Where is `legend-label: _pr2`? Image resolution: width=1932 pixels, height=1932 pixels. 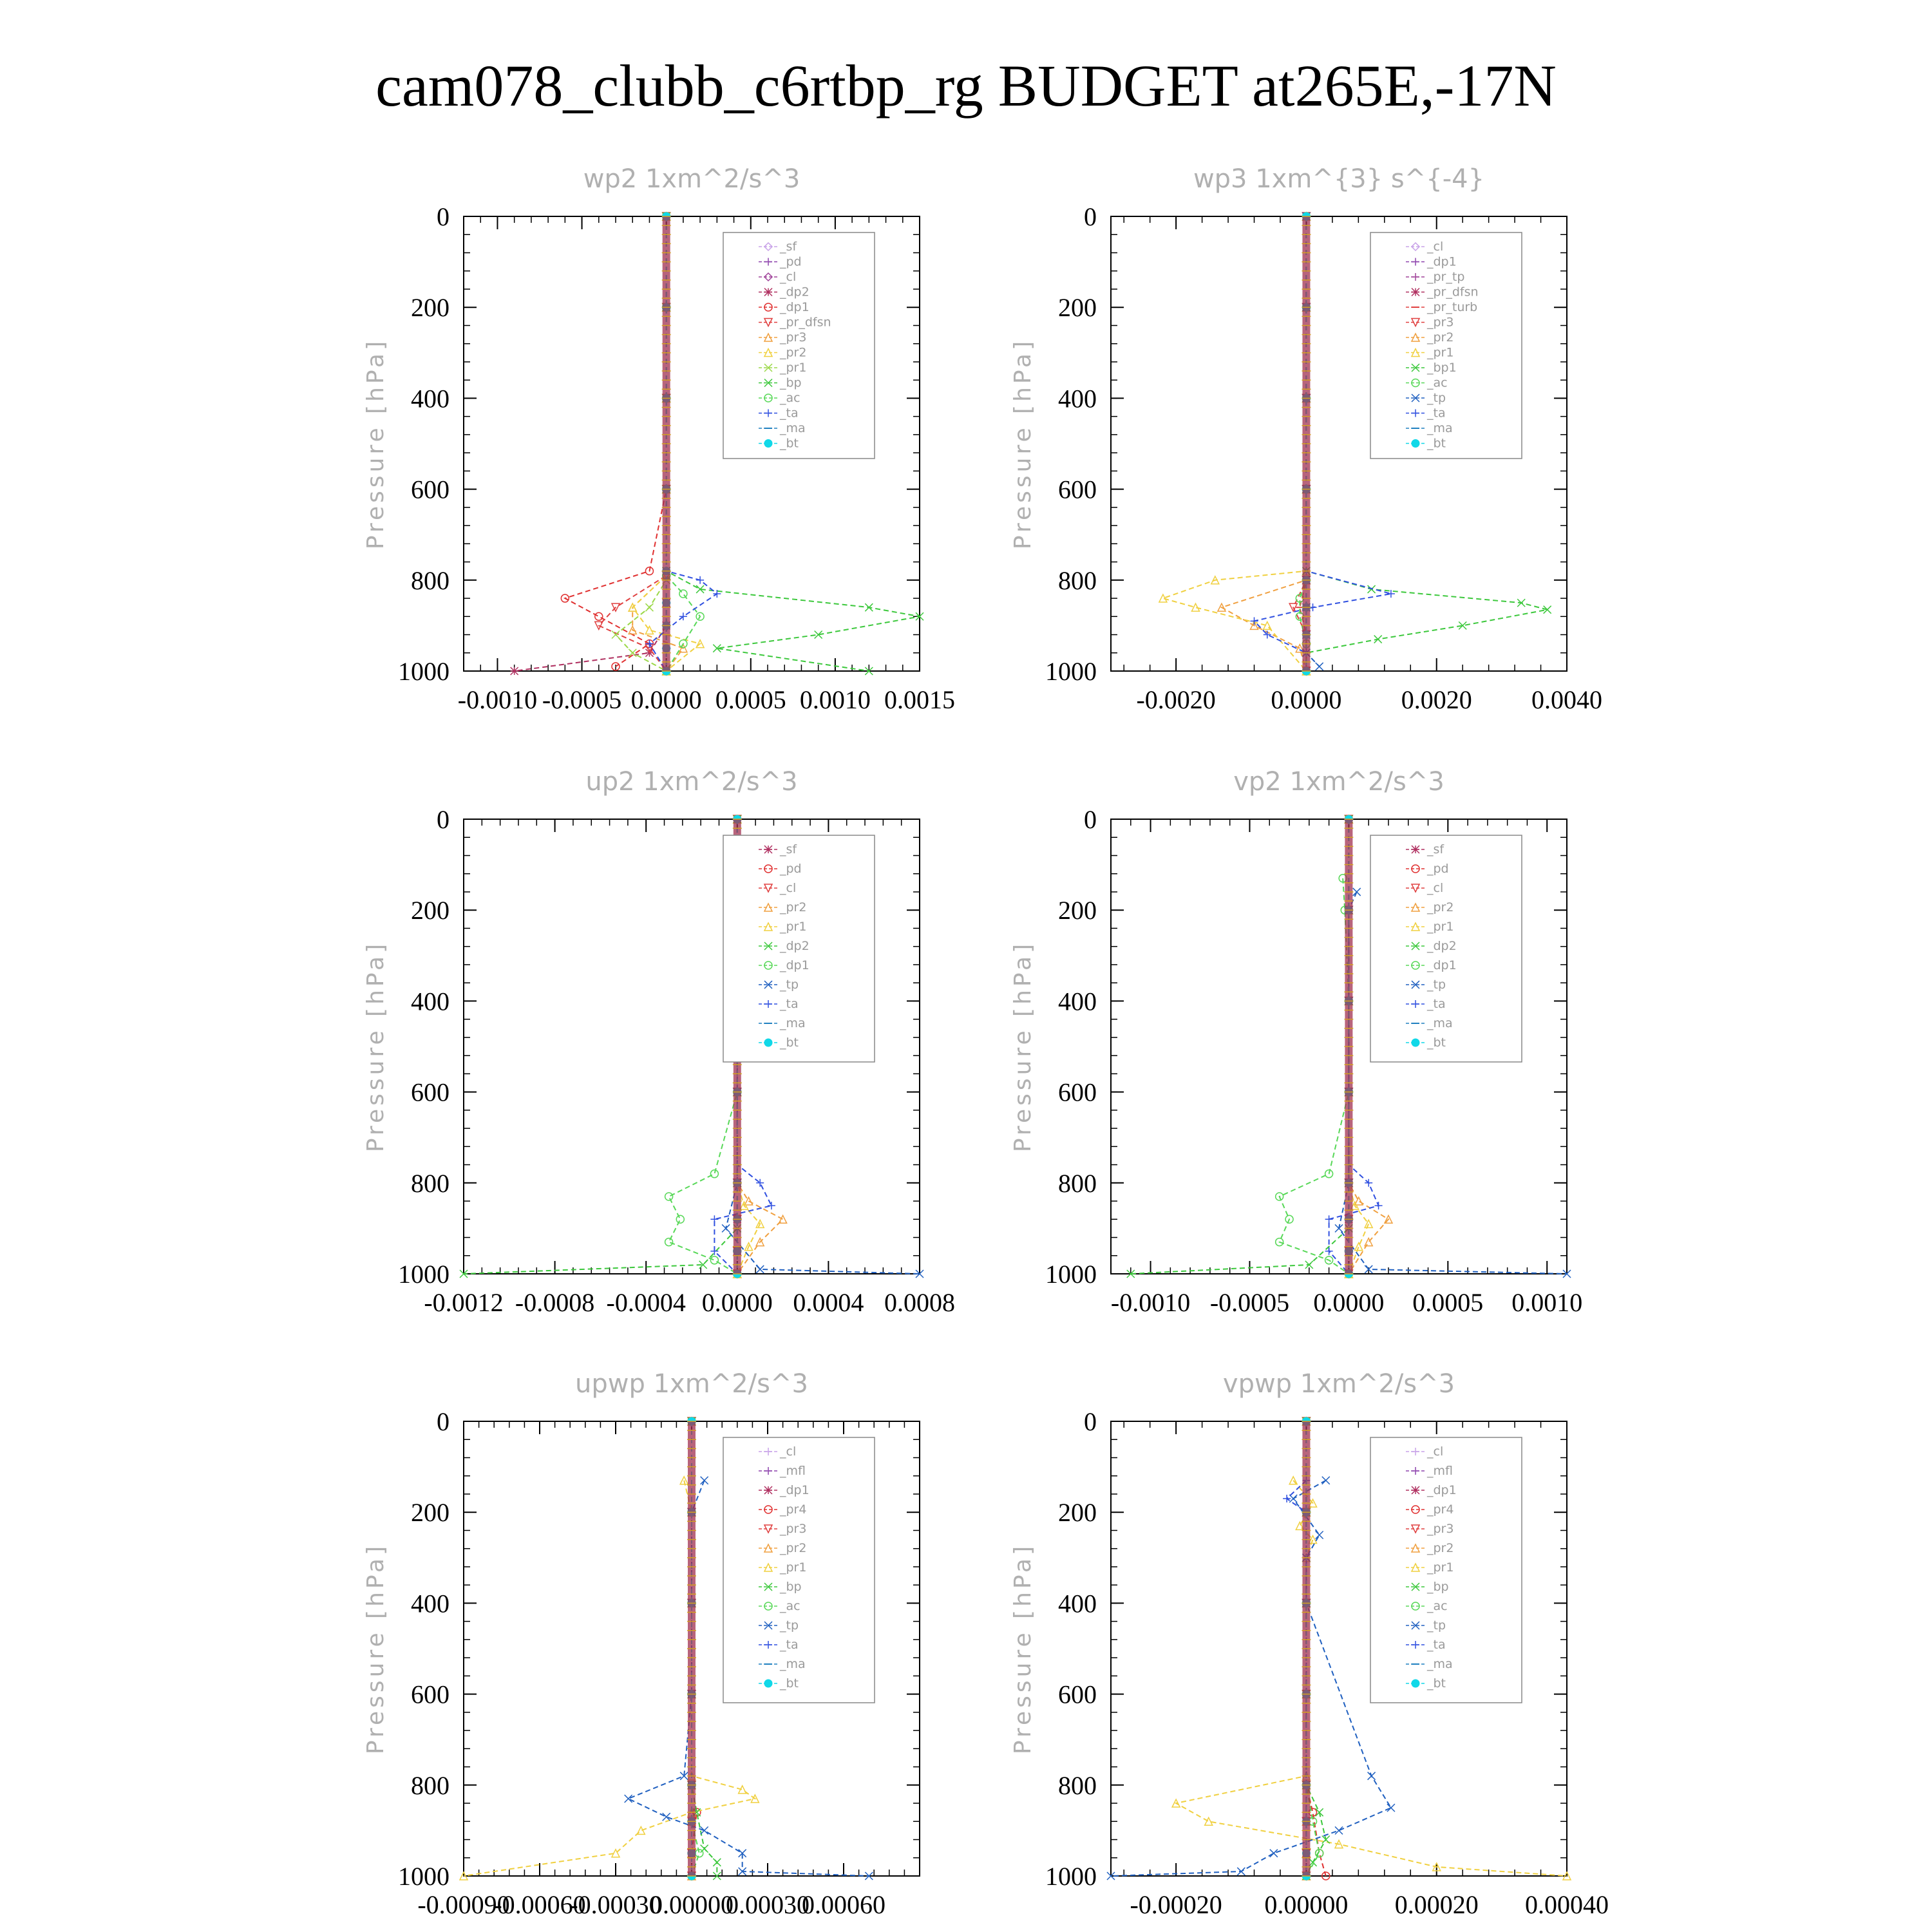 legend-label: _pr2 is located at coordinates (792, 1548).